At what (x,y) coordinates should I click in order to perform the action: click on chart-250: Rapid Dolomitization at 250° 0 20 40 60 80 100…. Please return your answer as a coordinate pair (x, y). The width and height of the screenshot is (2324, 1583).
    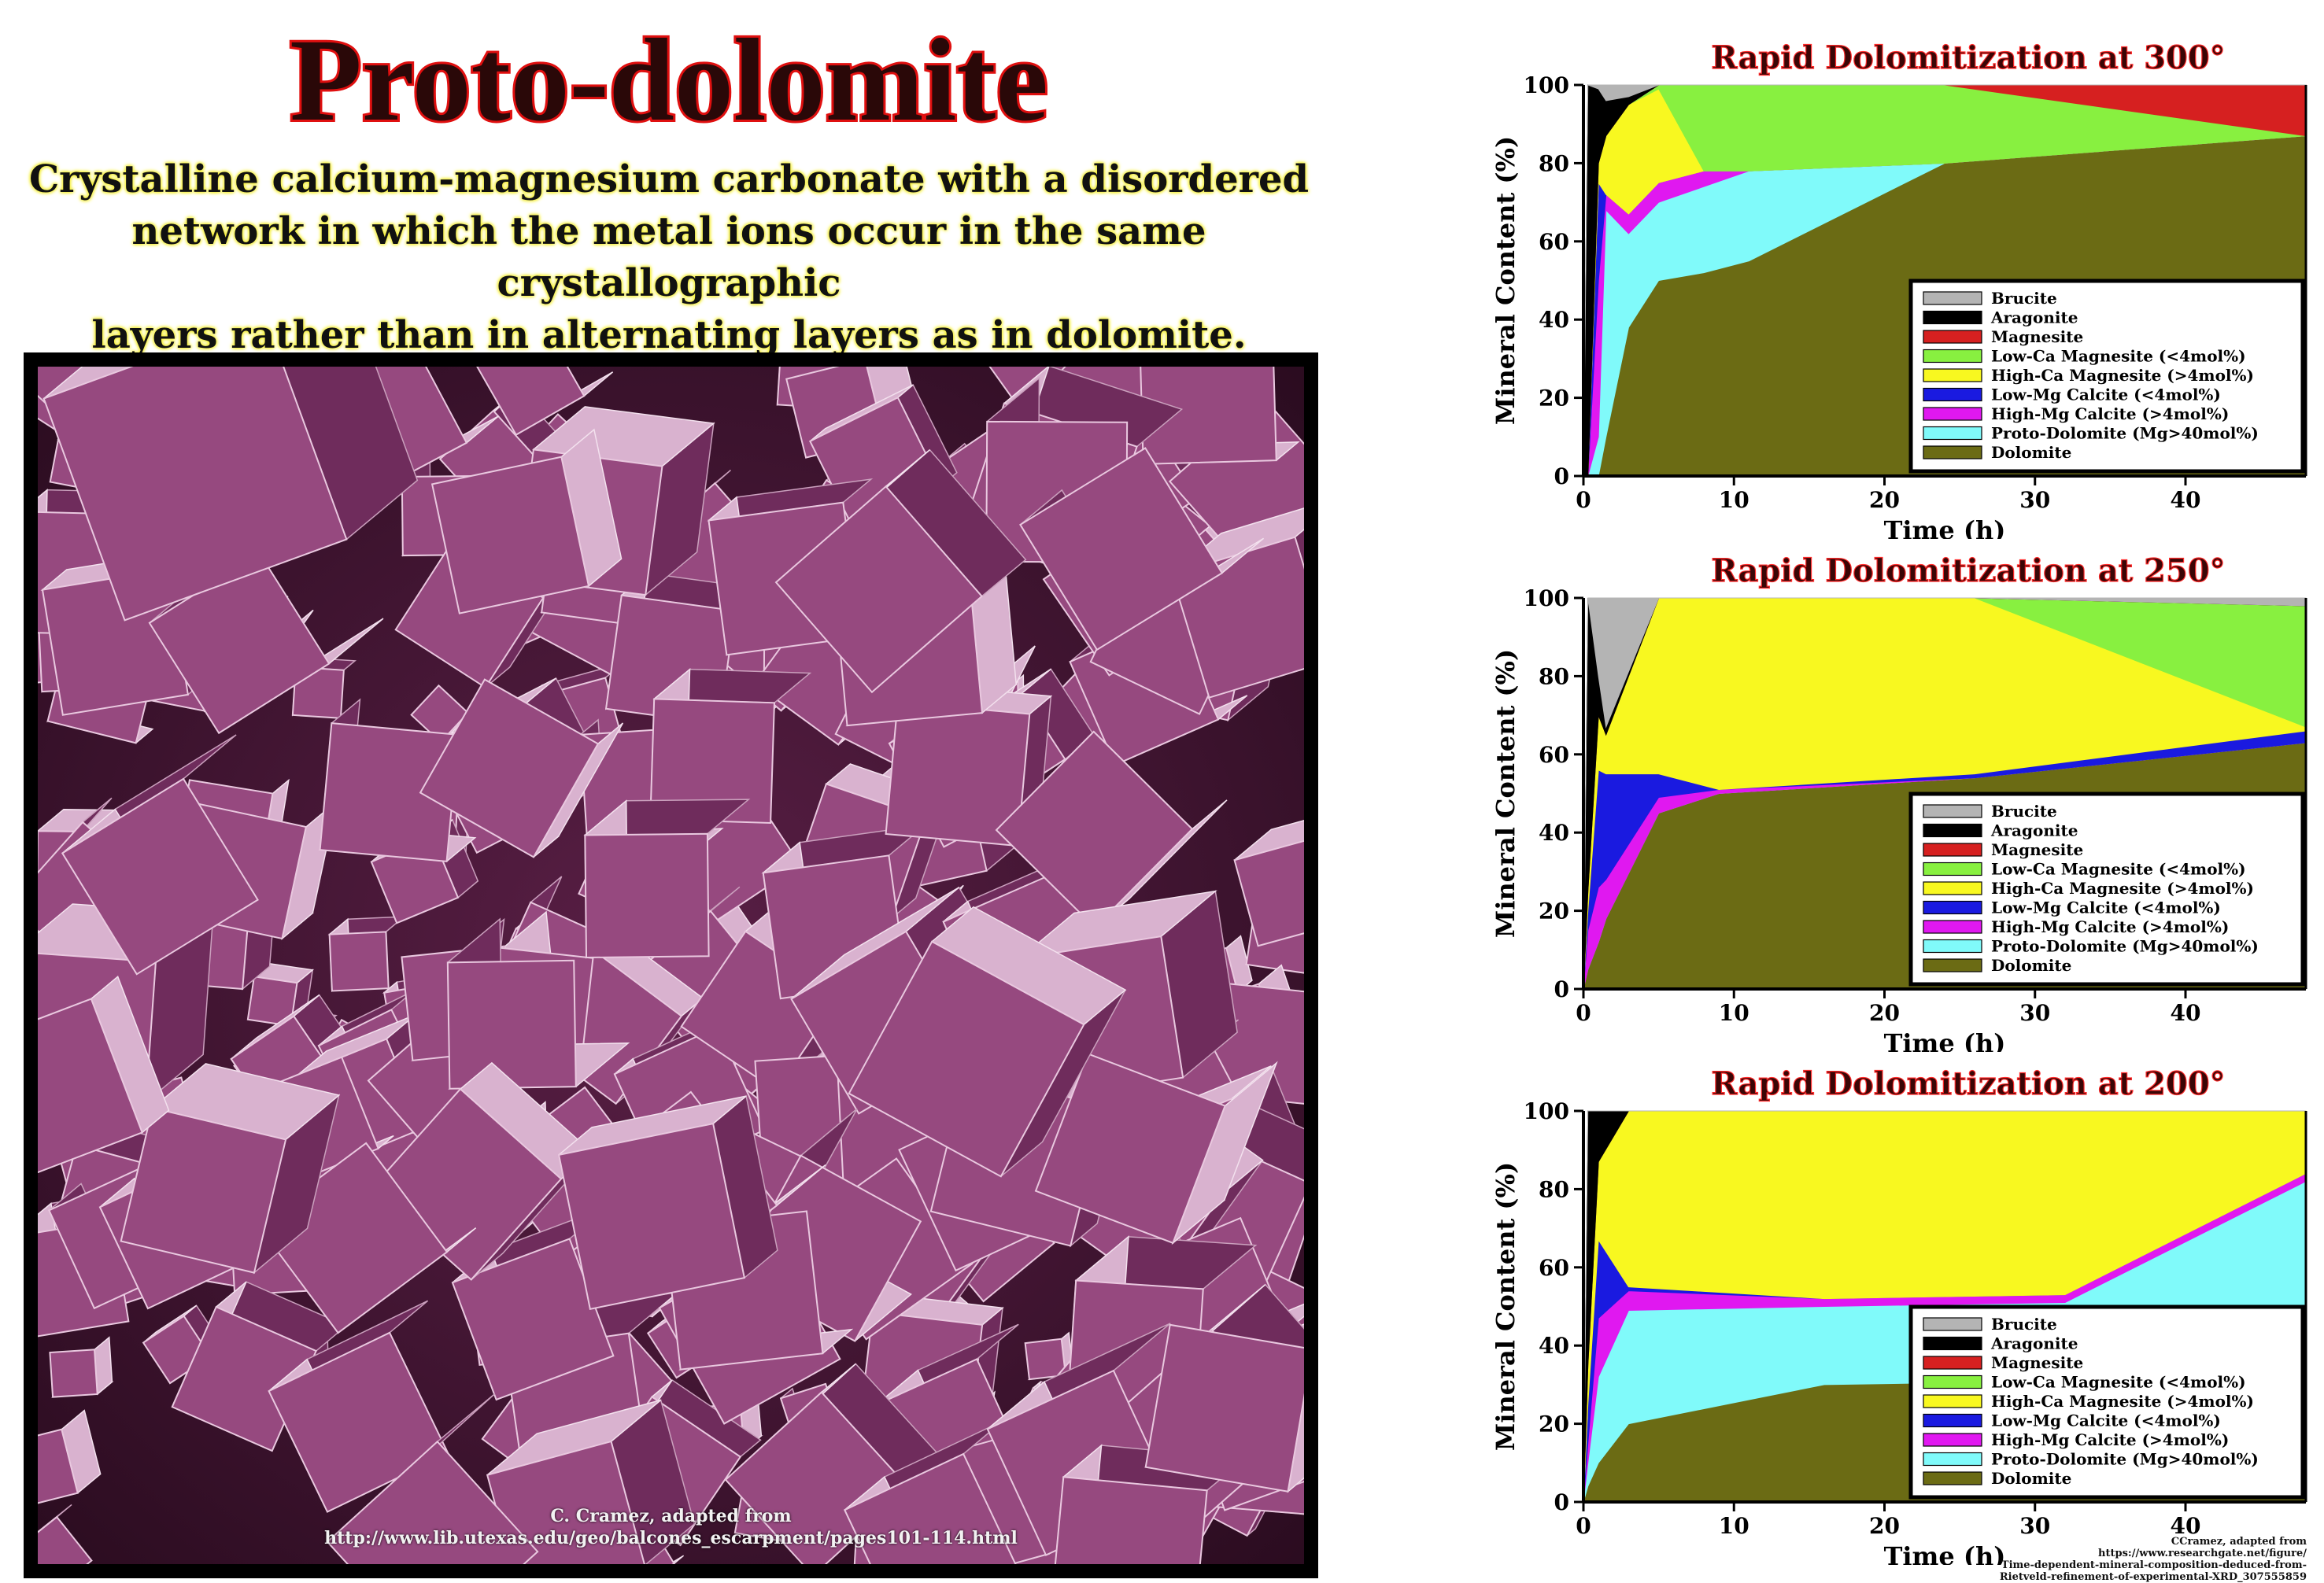
    Looking at the image, I should click on (1857, 800).